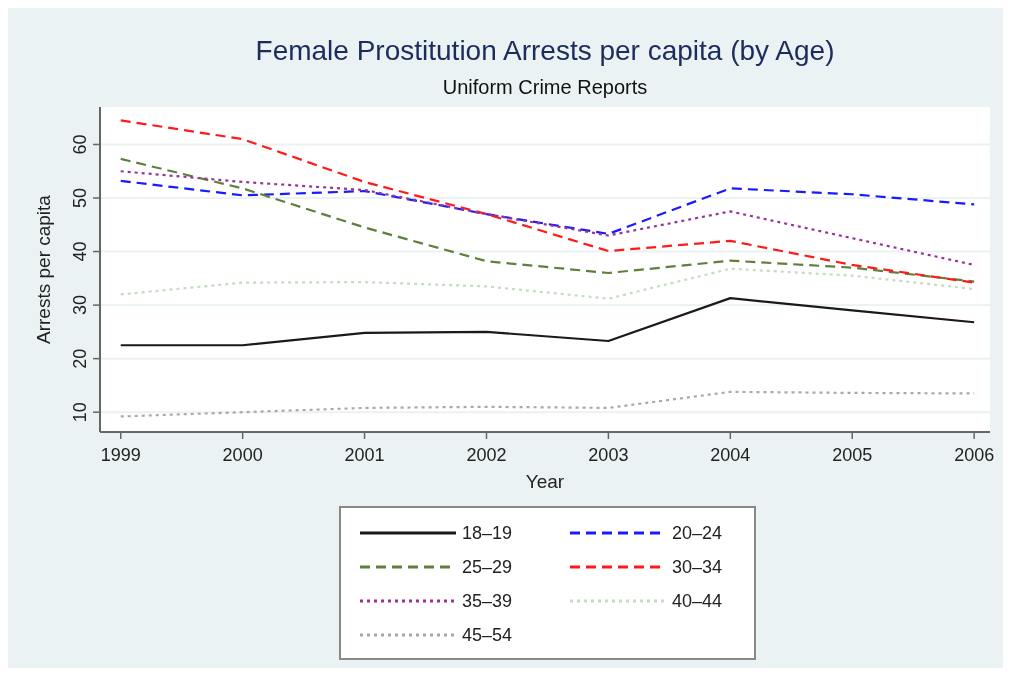  Describe the element at coordinates (80, 305) in the screenshot. I see `y-tick-label: 30` at that location.